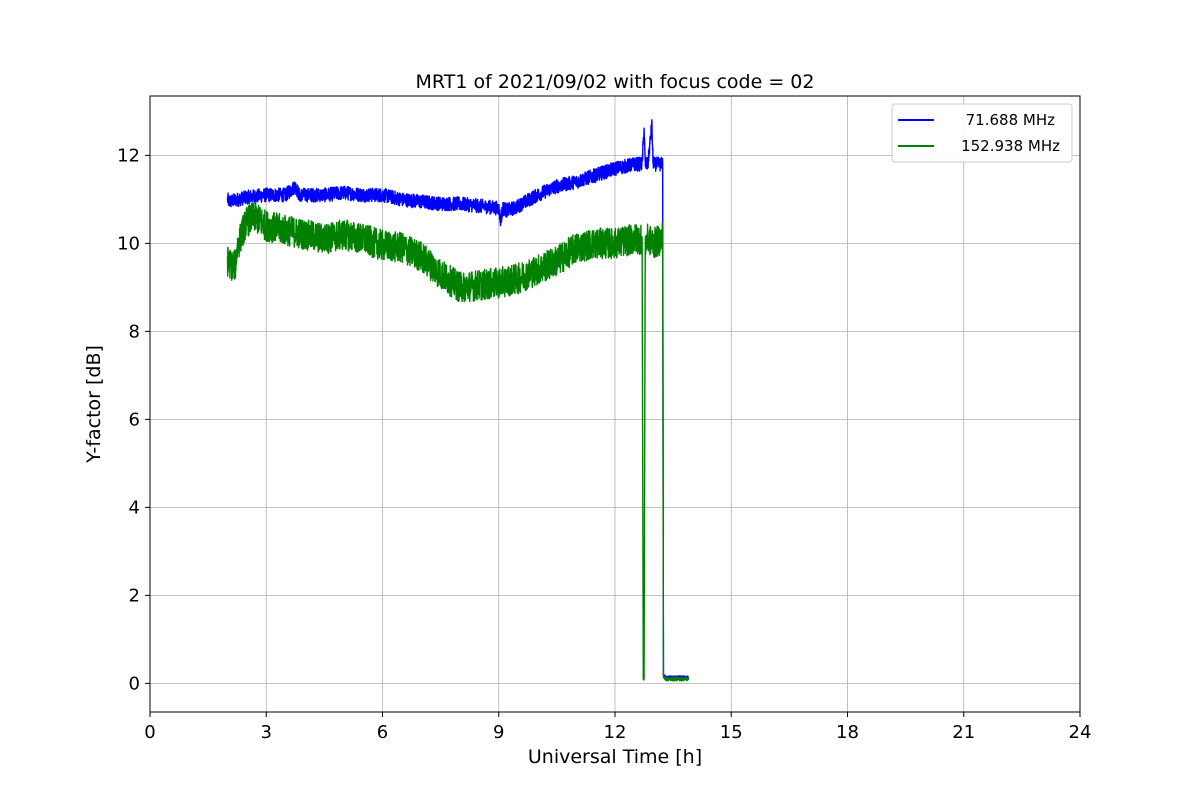 Image resolution: width=1200 pixels, height=800 pixels. I want to click on legend-box, so click(982, 133).